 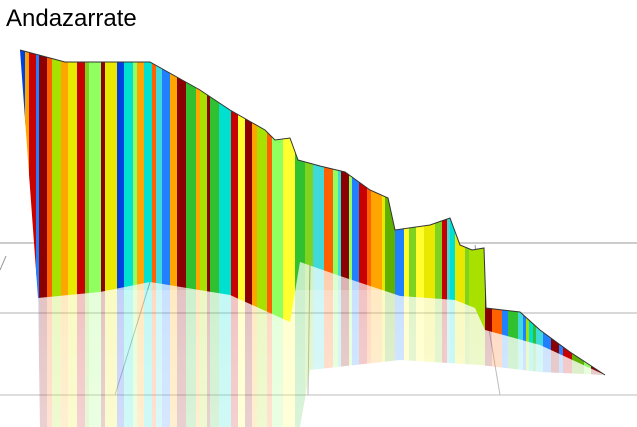 What do you see at coordinates (71, 18) in the screenshot?
I see `title: Andazarrate` at bounding box center [71, 18].